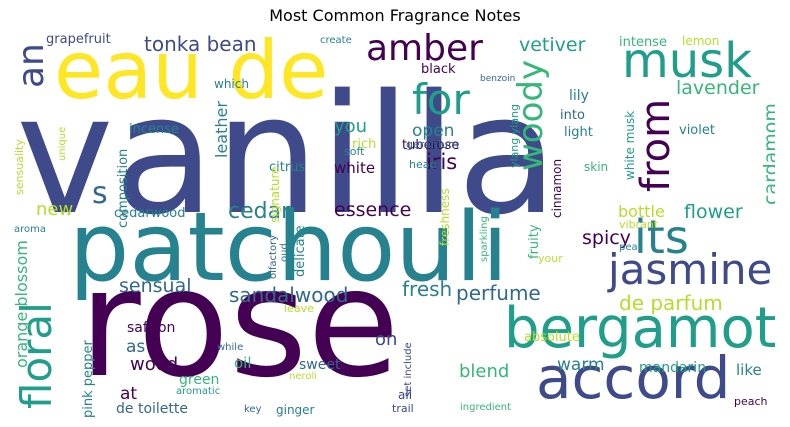  I want to click on cloud-word: violet, so click(697, 130).